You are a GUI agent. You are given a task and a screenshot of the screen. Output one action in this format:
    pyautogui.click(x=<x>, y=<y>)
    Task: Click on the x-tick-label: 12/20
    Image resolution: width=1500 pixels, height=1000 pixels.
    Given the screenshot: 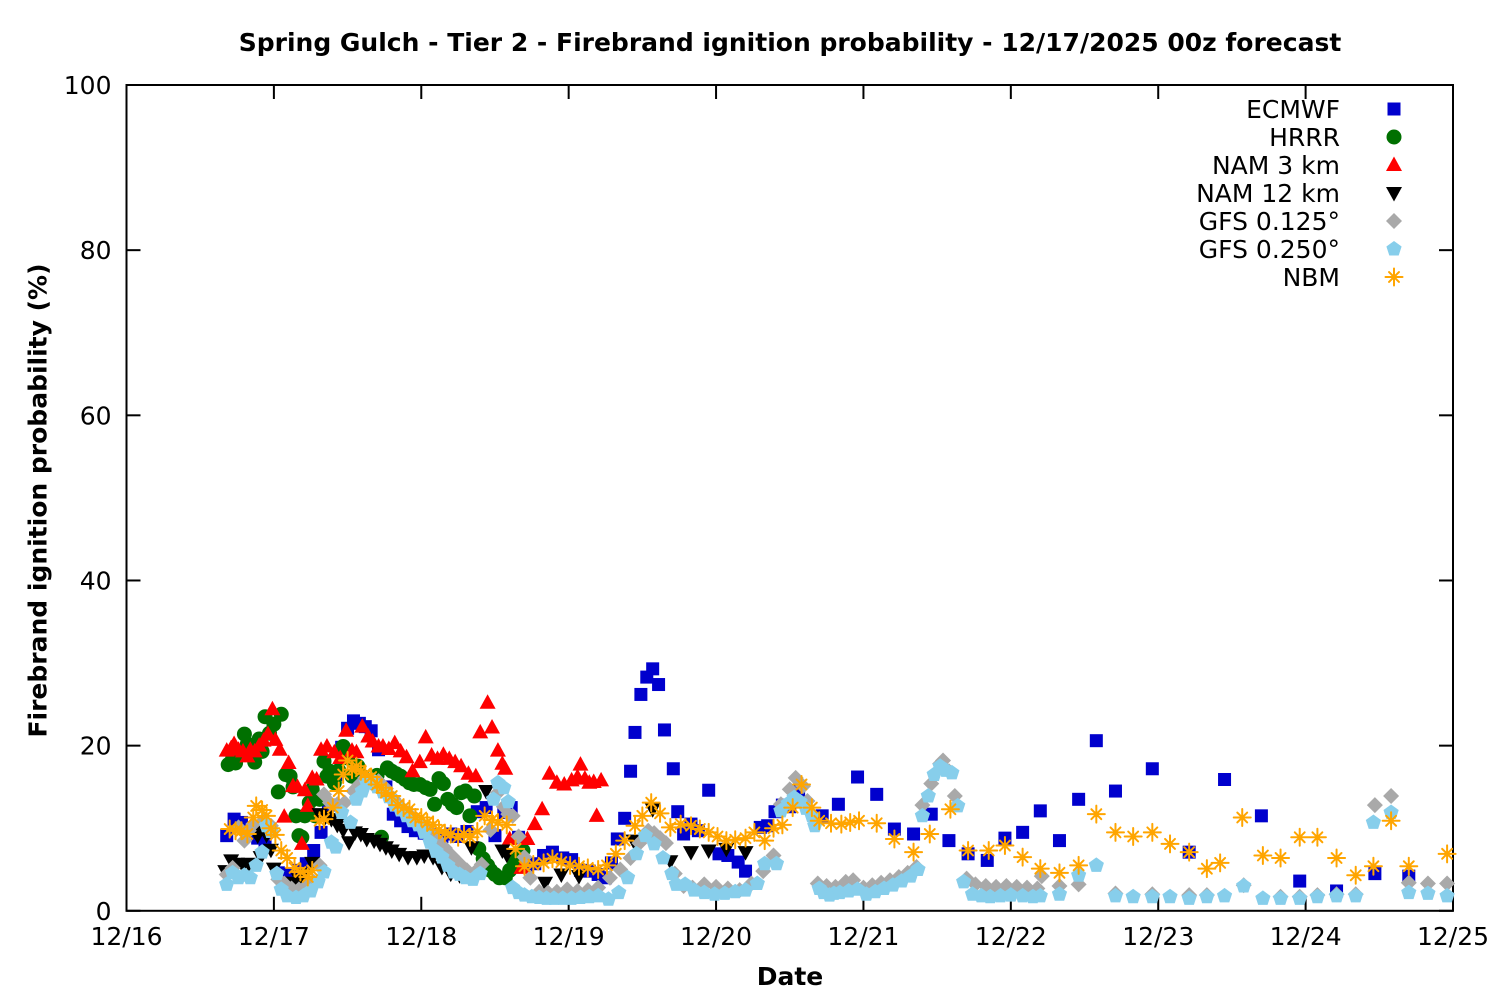 What is the action you would take?
    pyautogui.click(x=716, y=936)
    